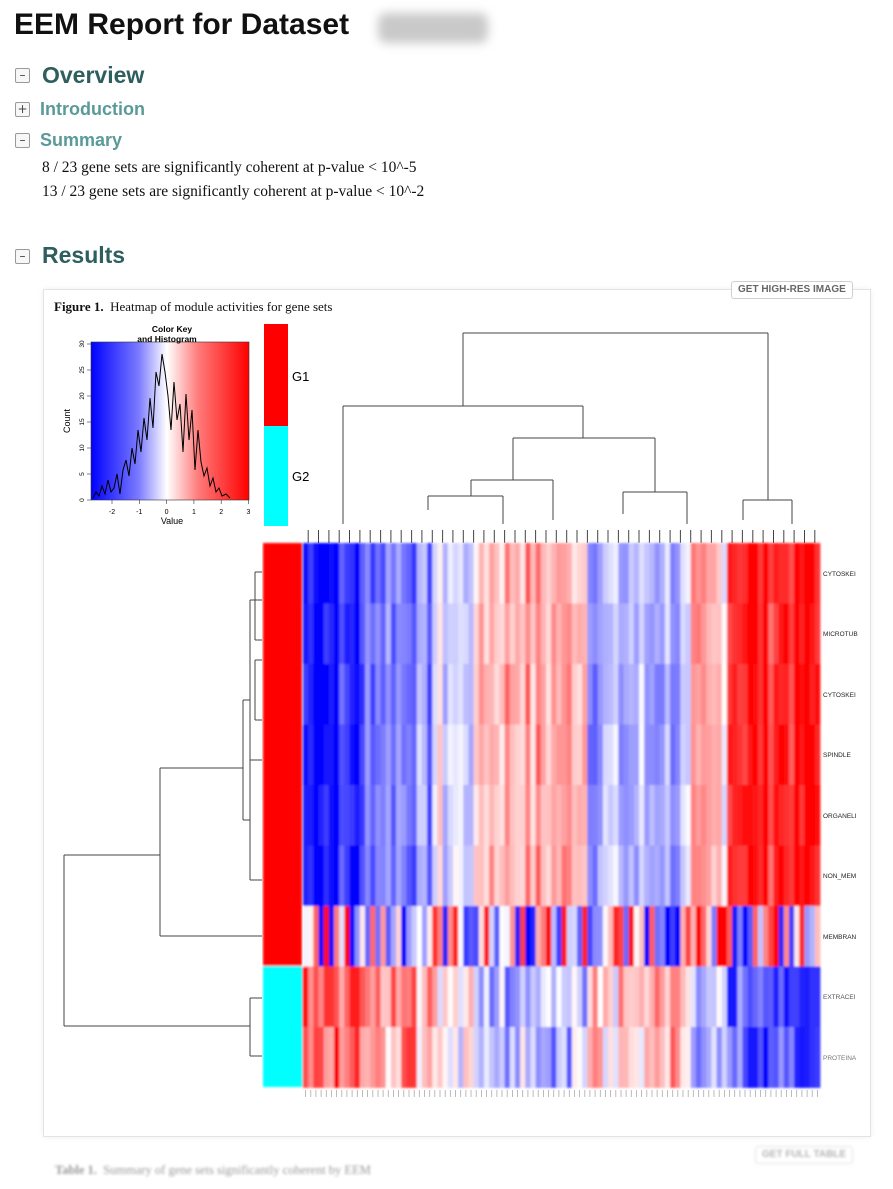  I want to click on introduction-toggle-button: +, so click(22, 109).